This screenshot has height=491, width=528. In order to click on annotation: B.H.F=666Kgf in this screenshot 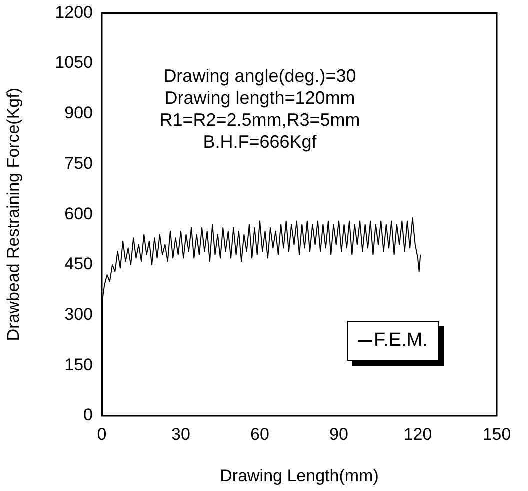, I will do `click(260, 142)`.